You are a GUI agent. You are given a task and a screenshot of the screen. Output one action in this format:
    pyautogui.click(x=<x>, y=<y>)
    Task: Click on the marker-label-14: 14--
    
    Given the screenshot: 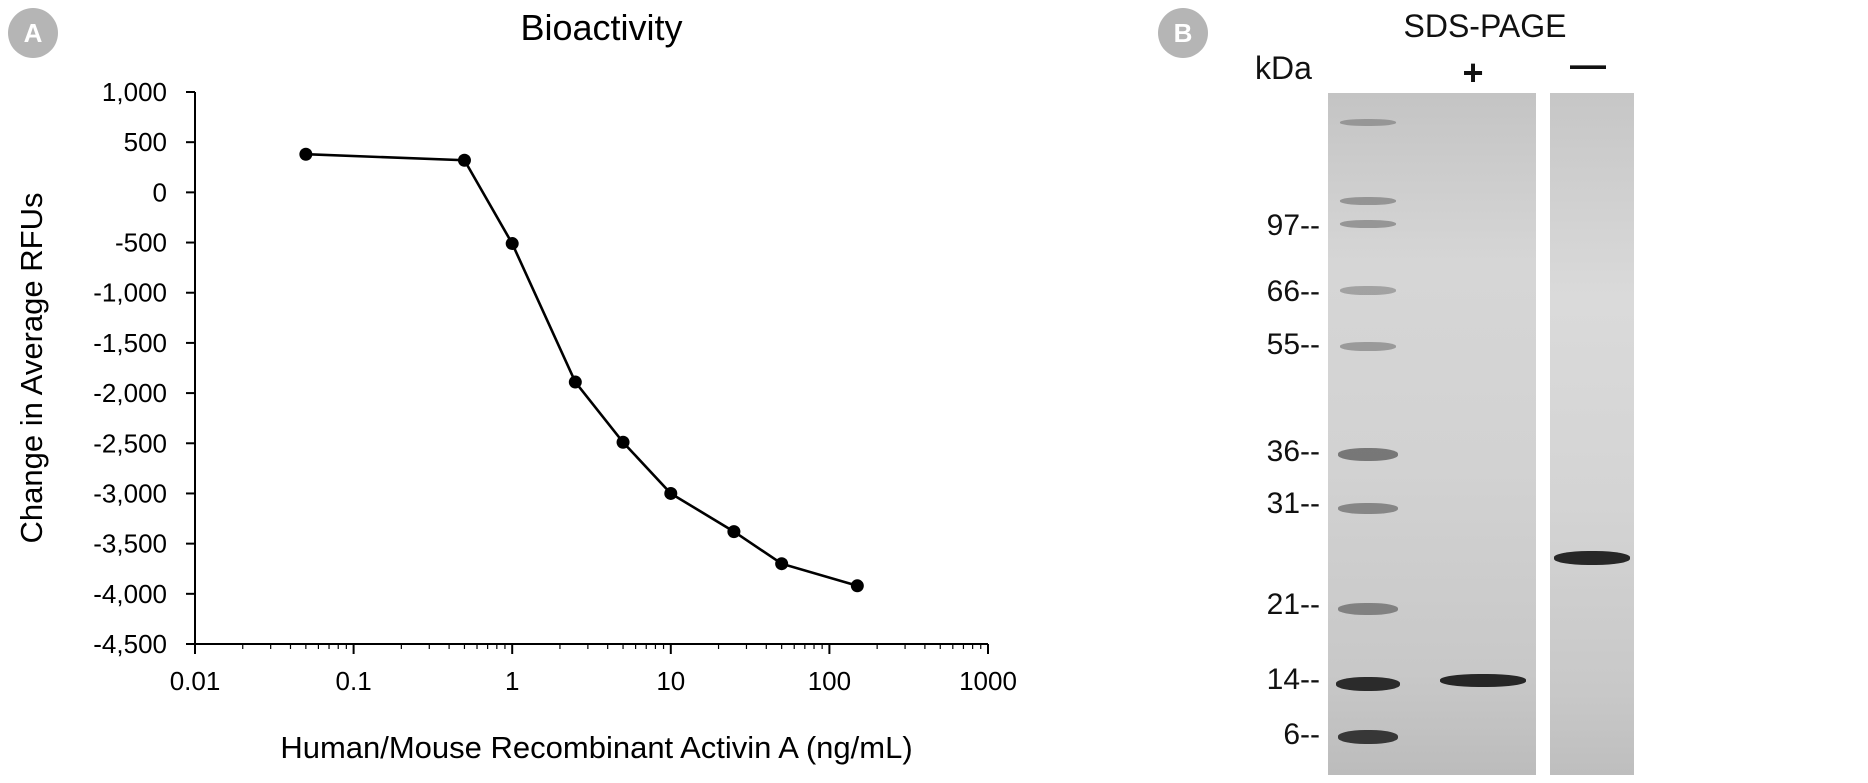 What is the action you would take?
    pyautogui.click(x=1293, y=679)
    